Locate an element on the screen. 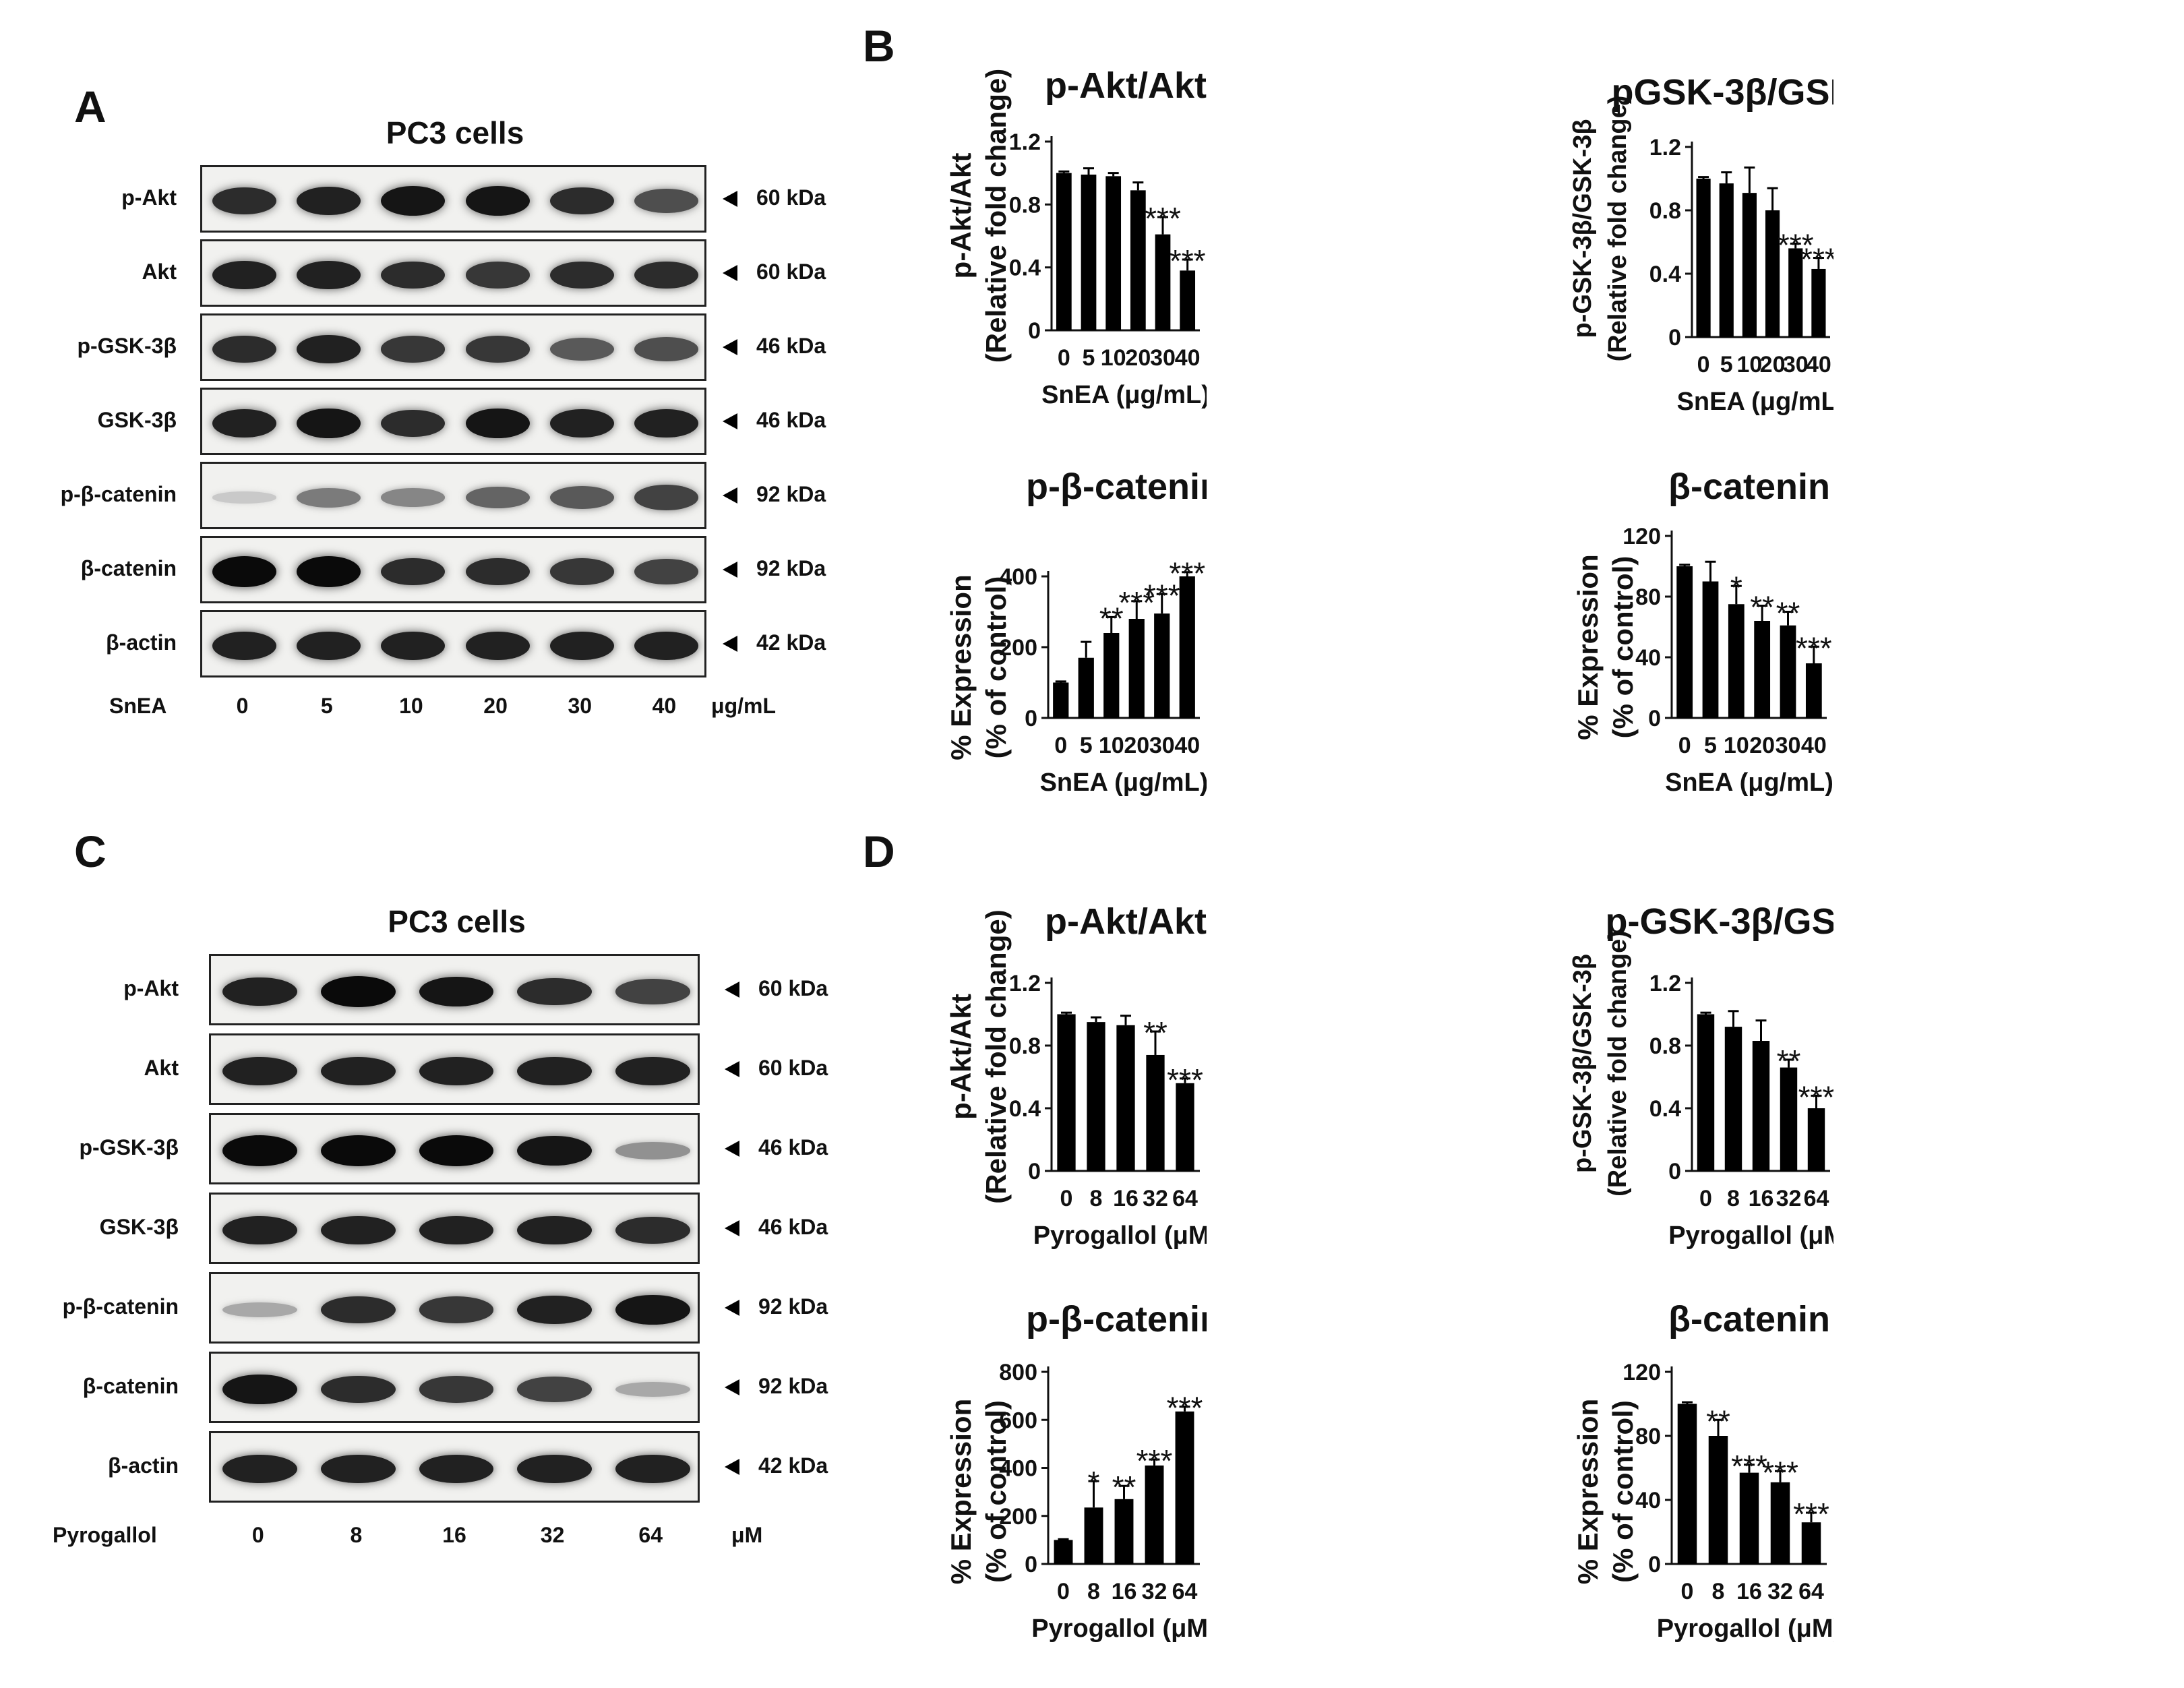 This screenshot has height=1688, width=2184. x-axis-label: SnEA (μg/mL) is located at coordinates (1749, 782).